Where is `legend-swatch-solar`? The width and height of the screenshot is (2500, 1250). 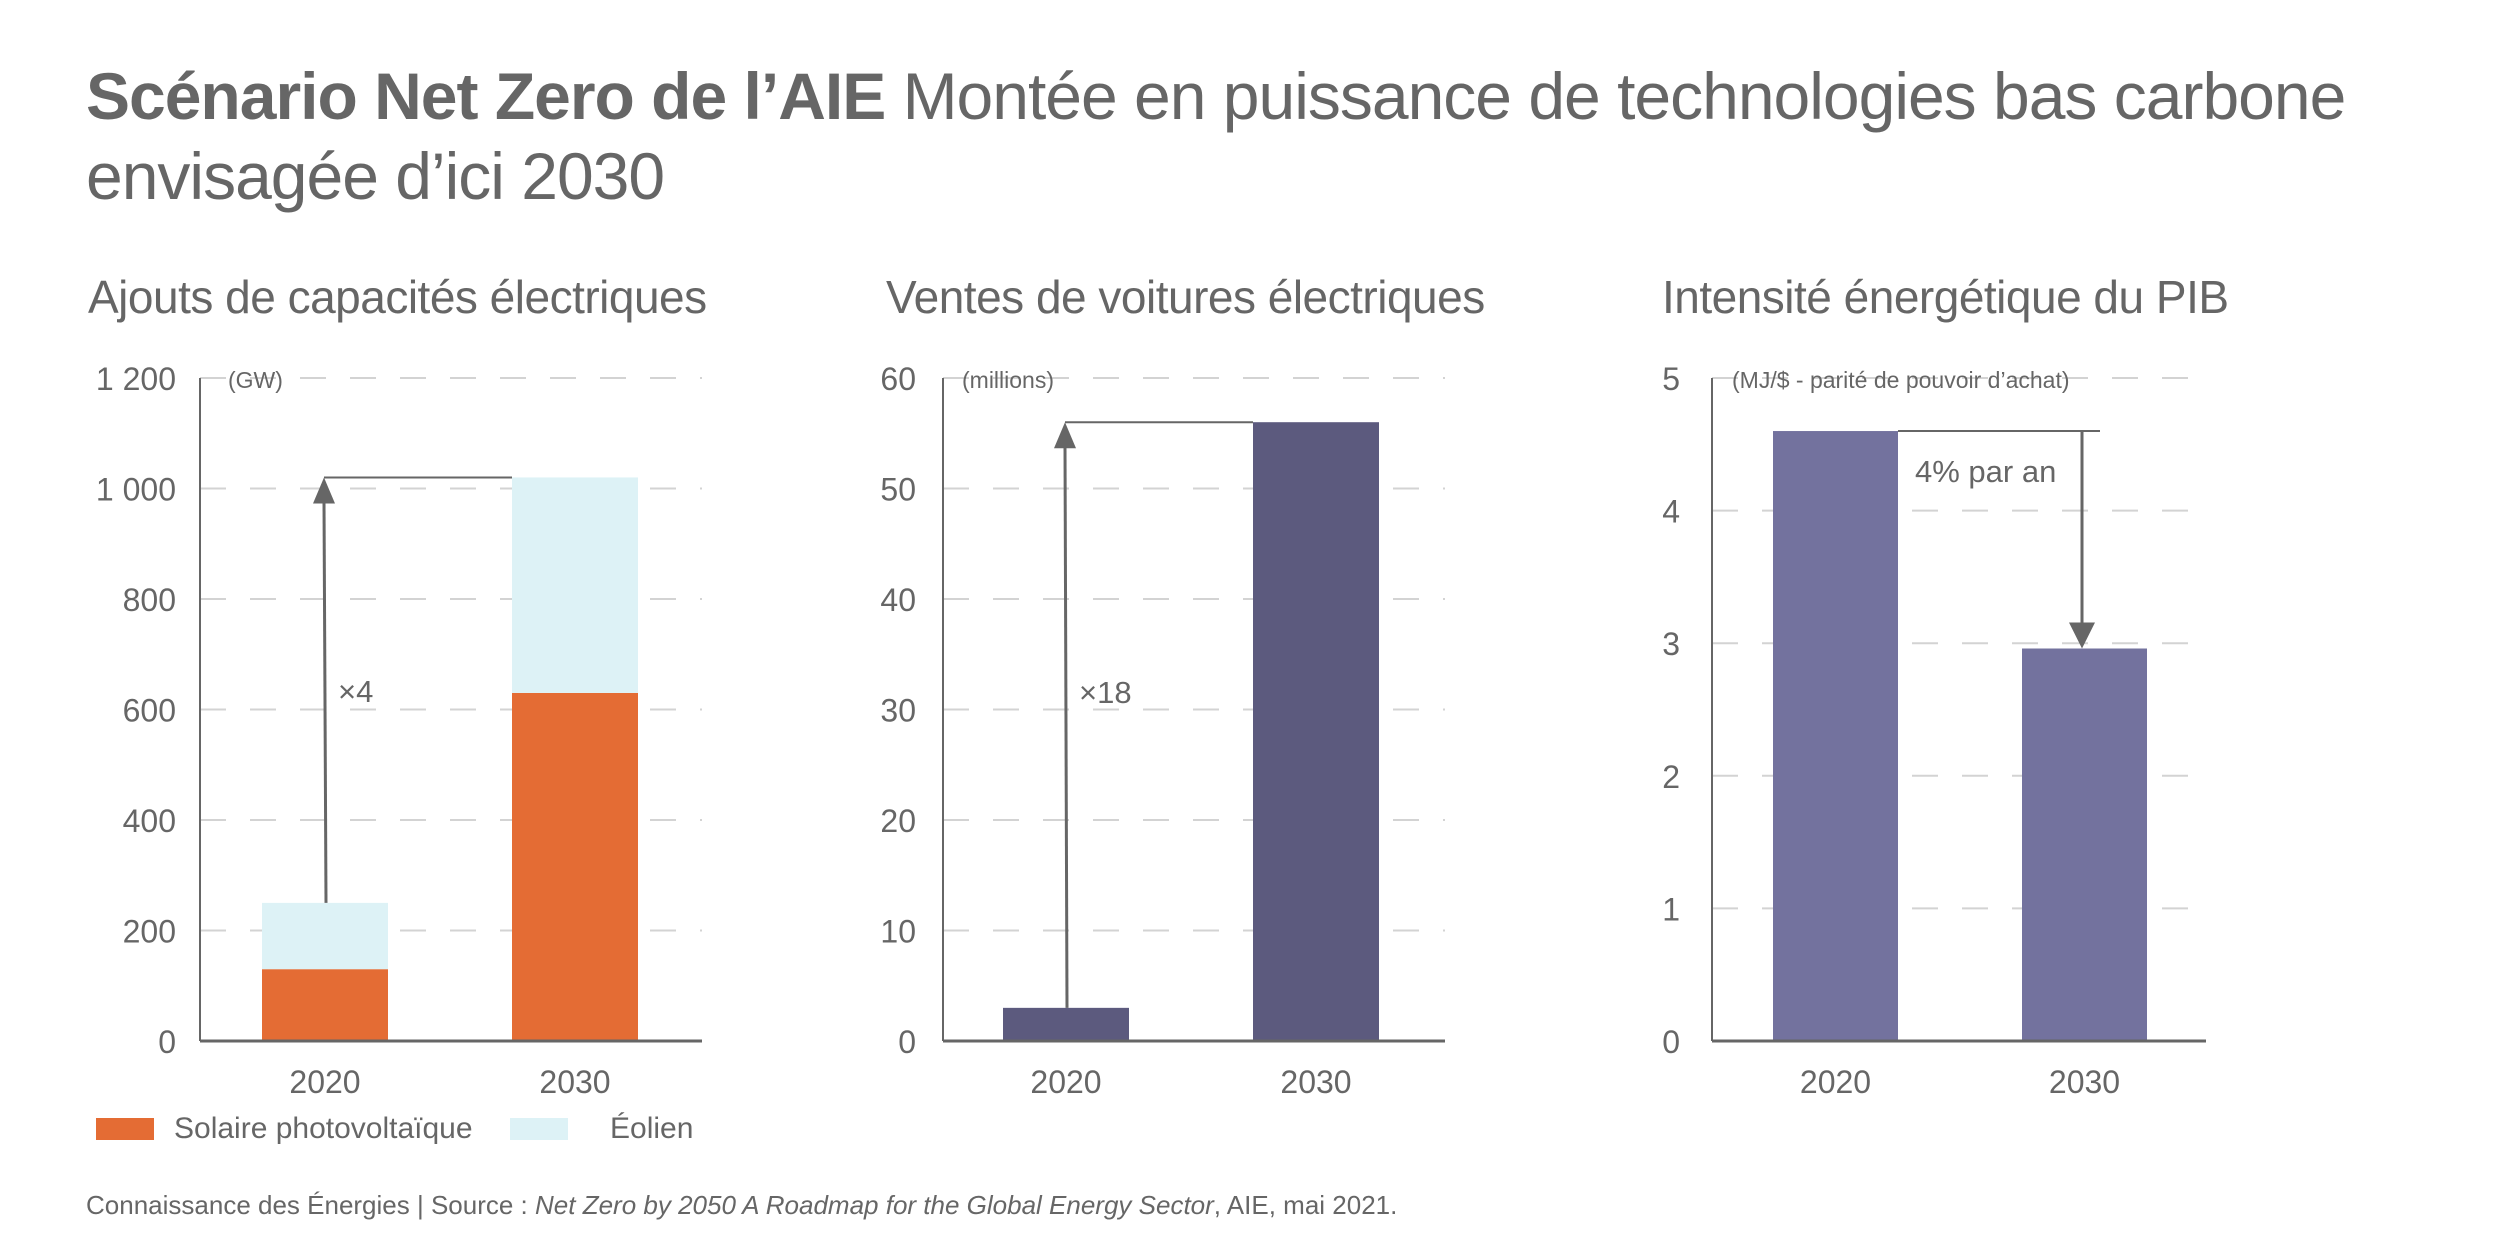 legend-swatch-solar is located at coordinates (125, 1129).